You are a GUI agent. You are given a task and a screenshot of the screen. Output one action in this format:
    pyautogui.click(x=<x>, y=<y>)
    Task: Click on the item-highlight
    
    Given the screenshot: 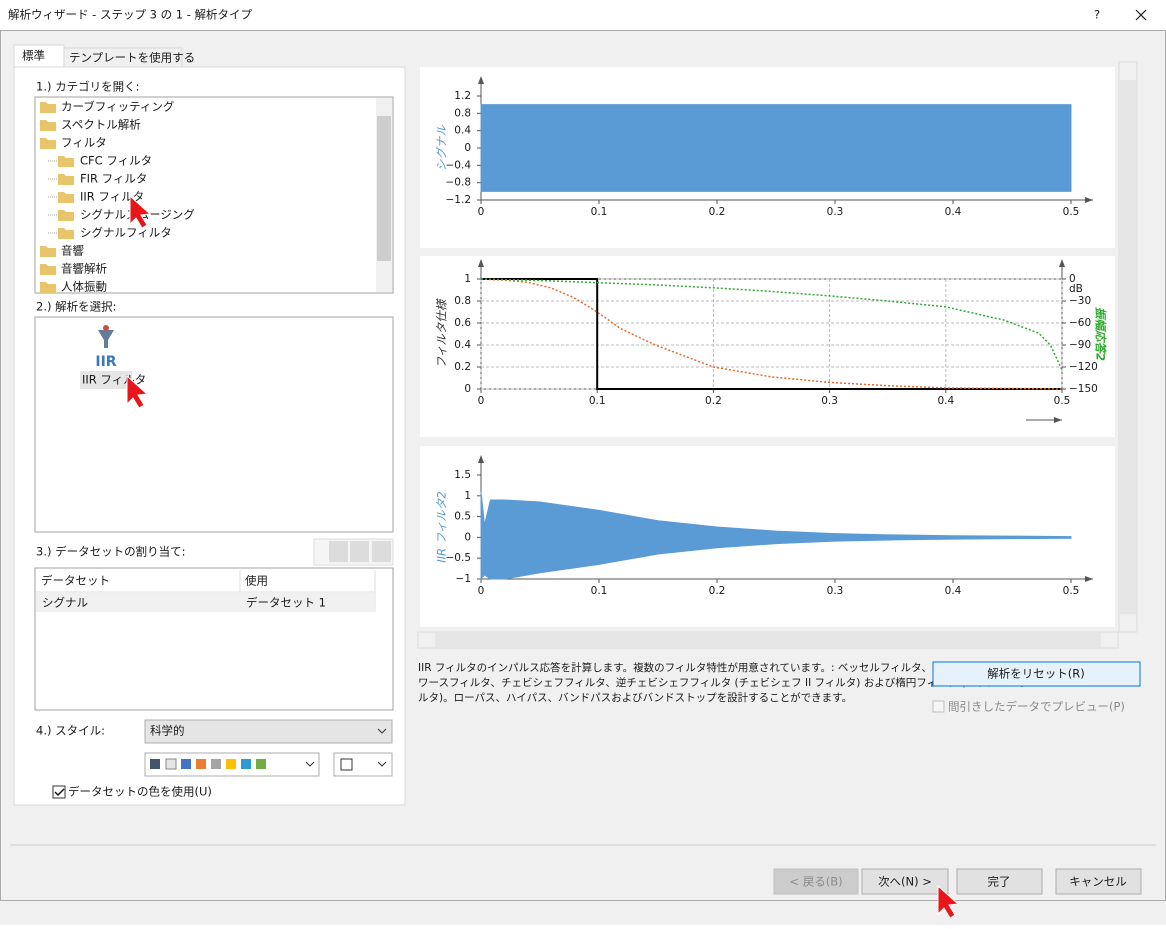 What is the action you would take?
    pyautogui.click(x=106, y=380)
    